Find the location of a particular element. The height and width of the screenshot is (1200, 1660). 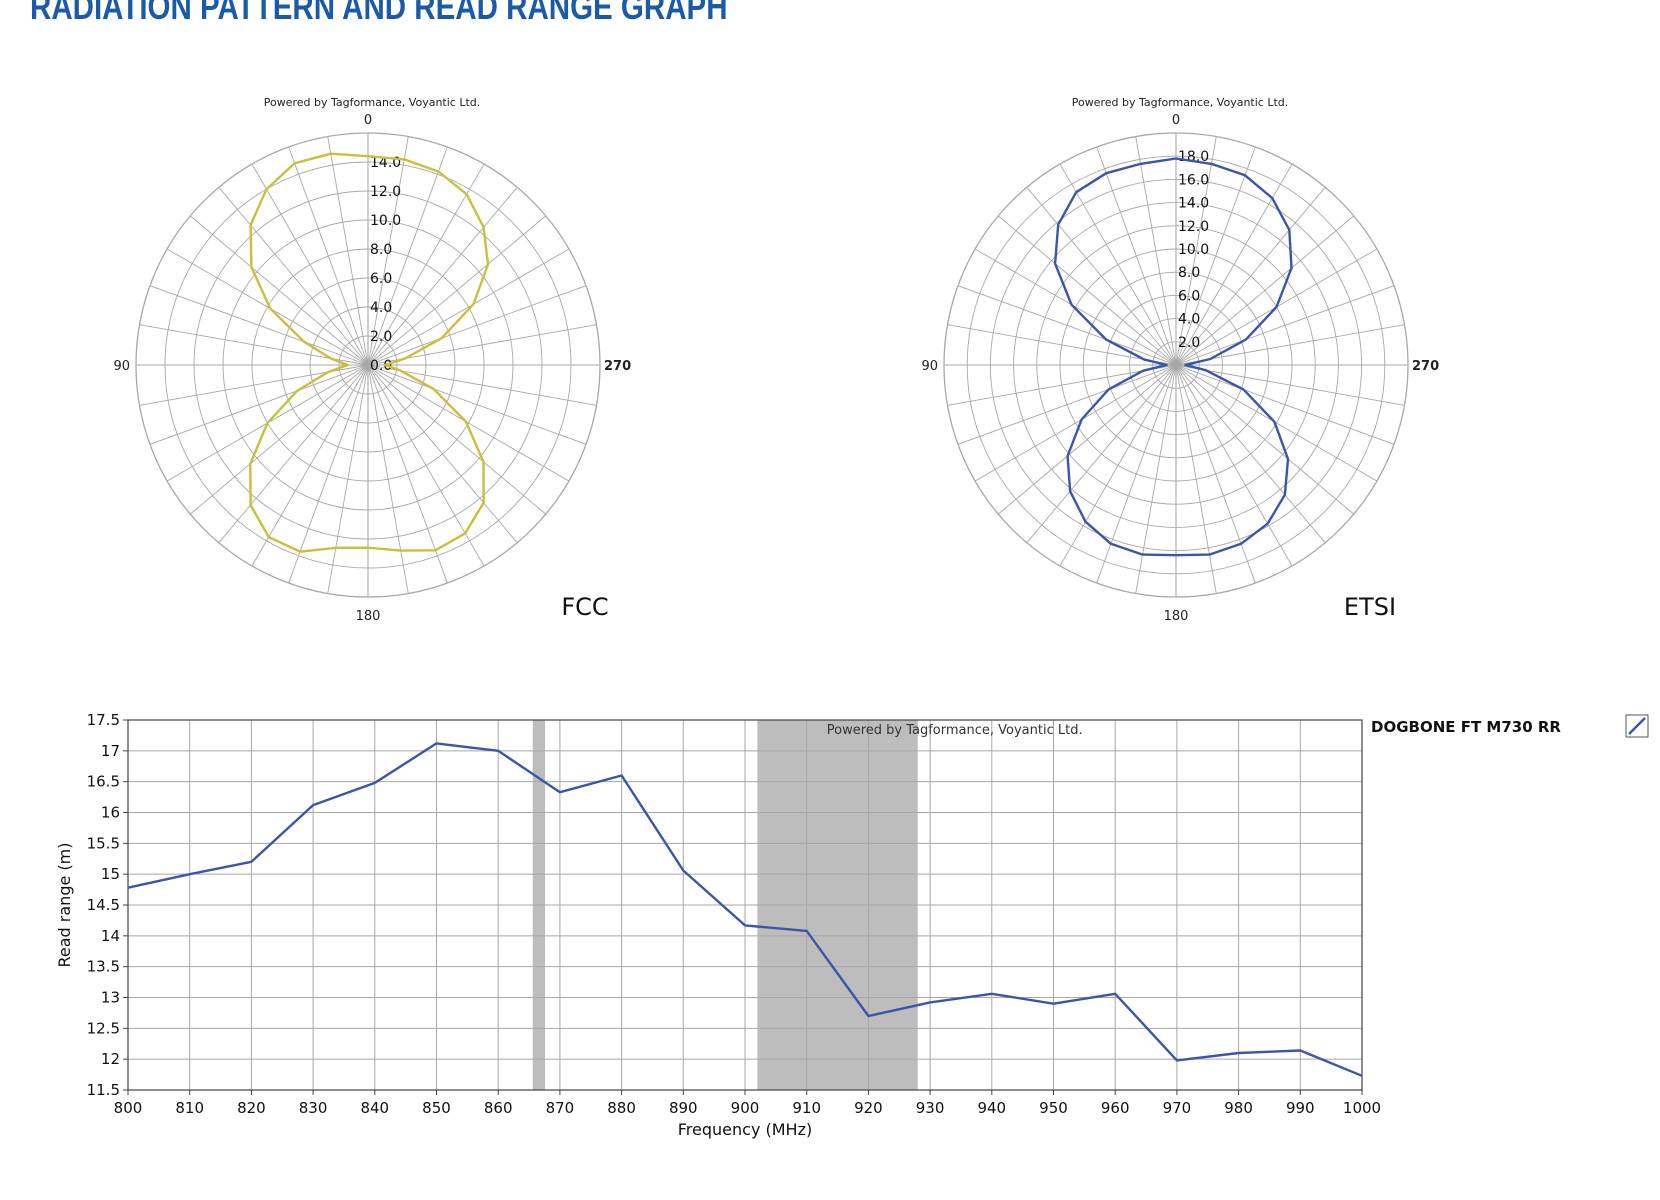

x-tick-label: 830 is located at coordinates (313, 1108).